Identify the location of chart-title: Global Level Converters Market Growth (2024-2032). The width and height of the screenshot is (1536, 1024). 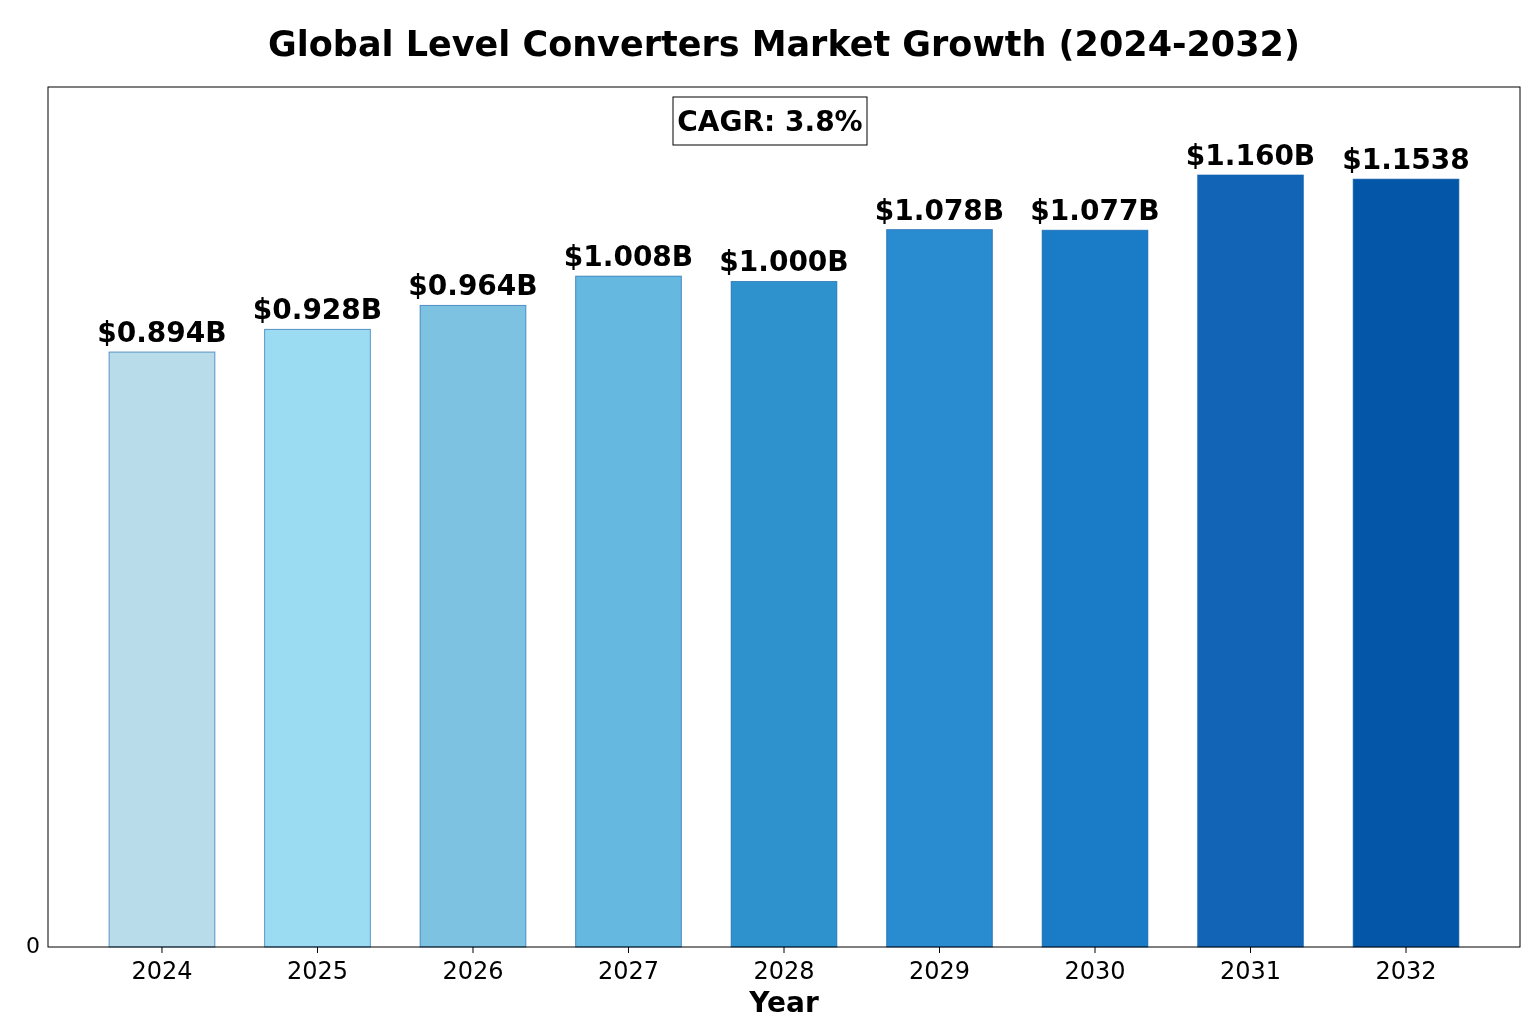
(784, 44).